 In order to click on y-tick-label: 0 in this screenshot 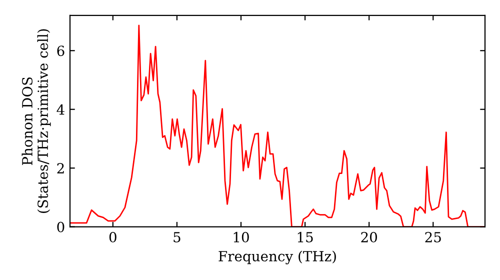, I will do `click(60, 227)`.